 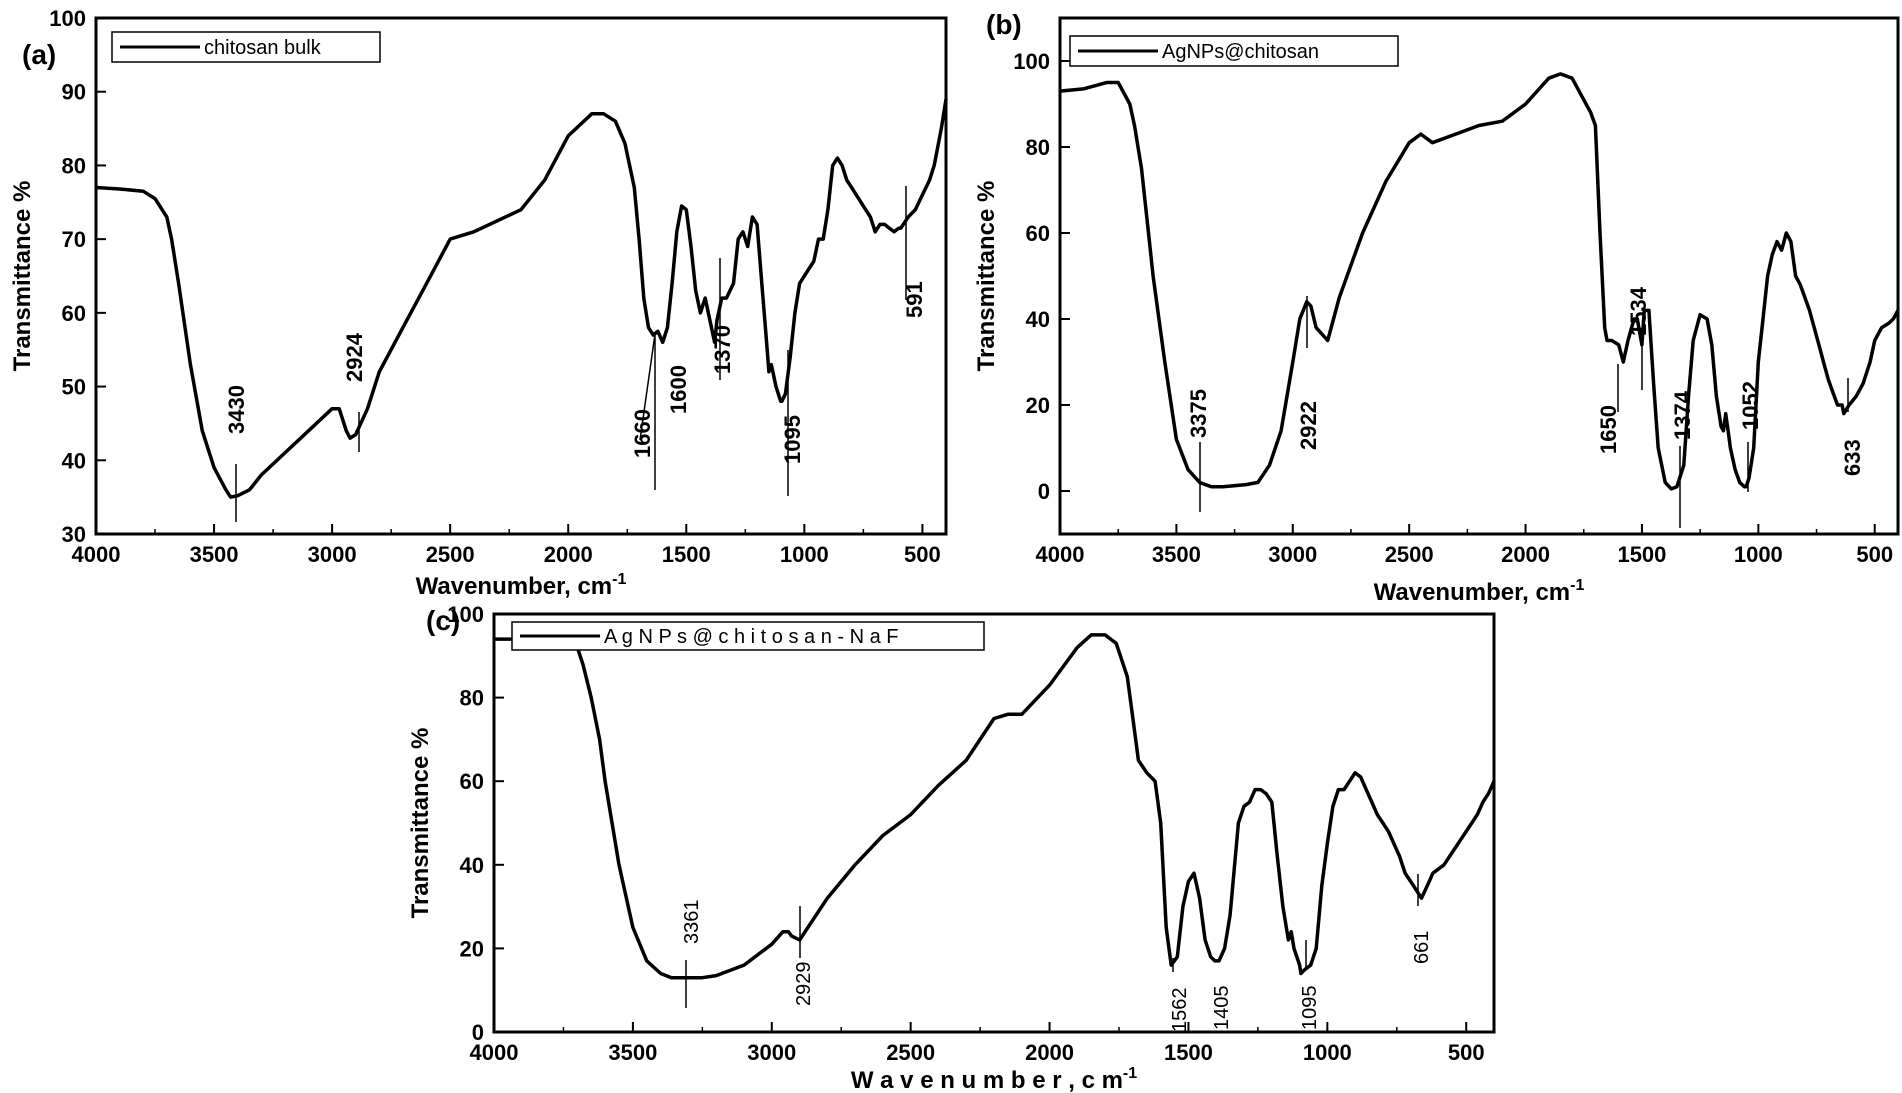 I want to click on legend: chitosan bulk, so click(x=246, y=47).